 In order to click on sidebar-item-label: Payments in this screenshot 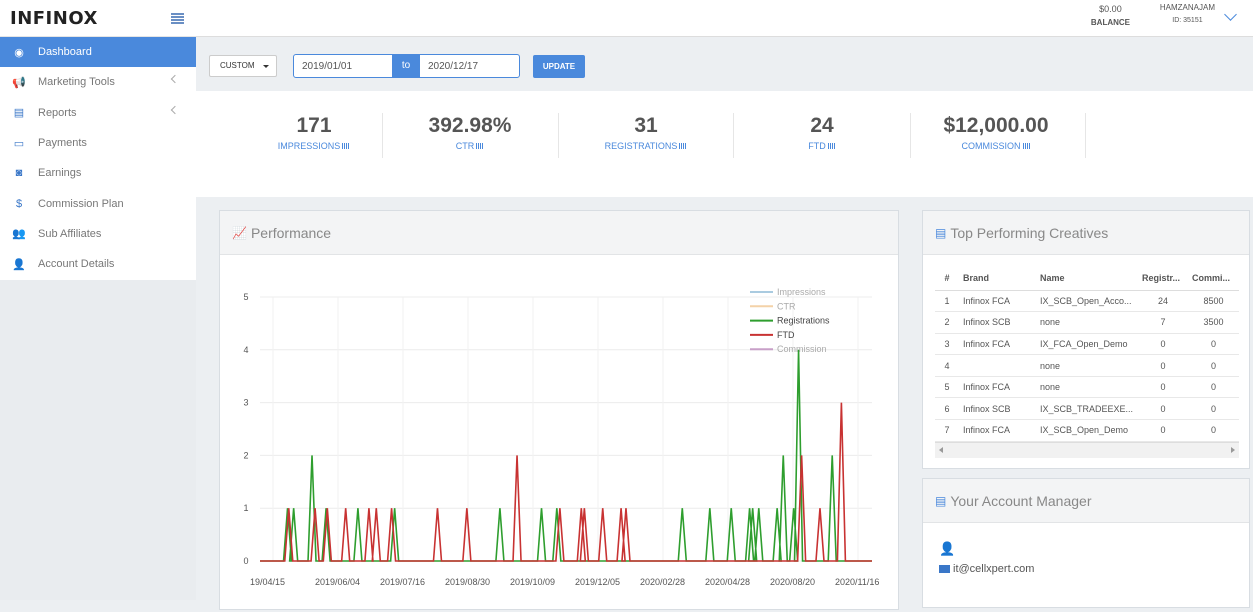, I will do `click(62, 143)`.